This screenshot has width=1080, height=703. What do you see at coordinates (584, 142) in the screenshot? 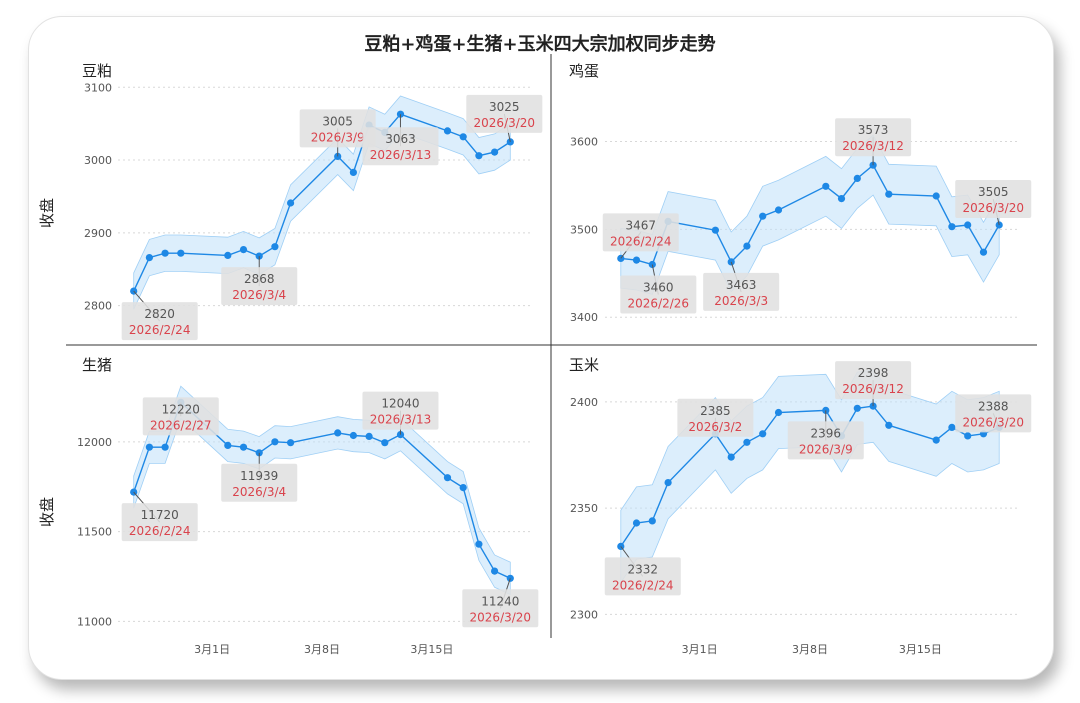
I see `y-tick-label: 3600` at bounding box center [584, 142].